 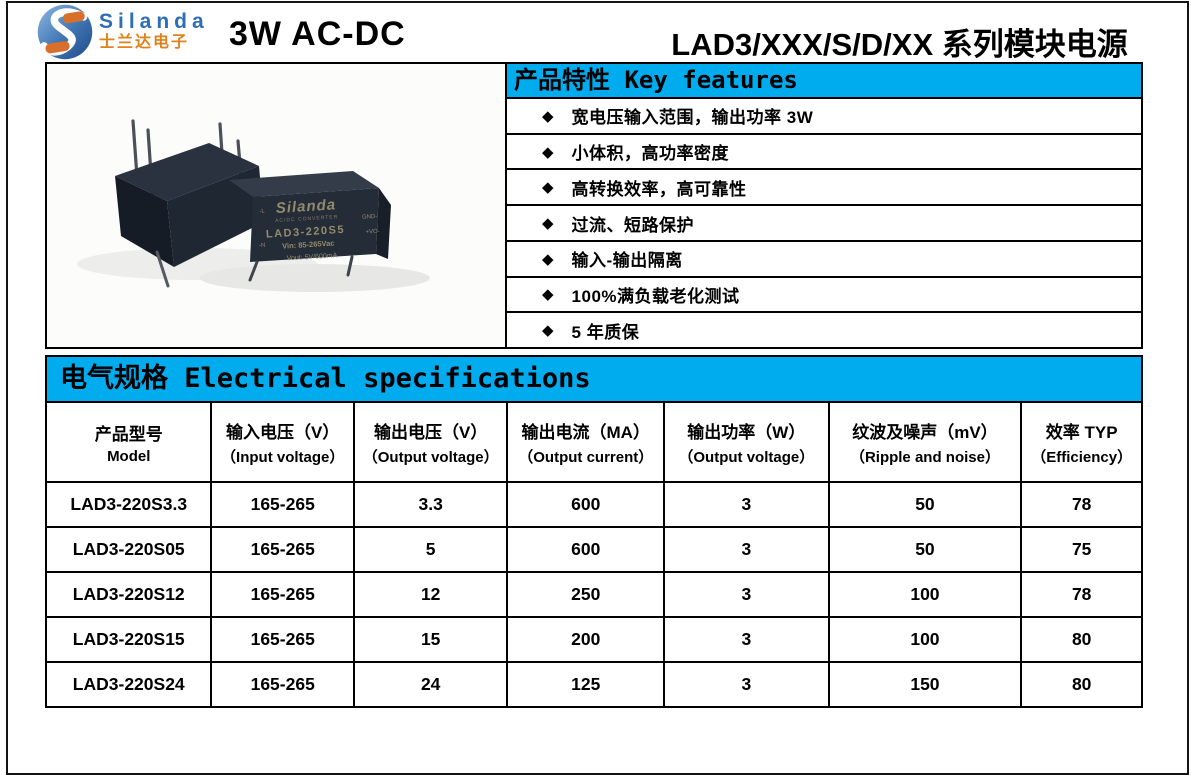 What do you see at coordinates (594, 379) in the screenshot?
I see `electrical-specs-title: 电气规格 Electrical specifications` at bounding box center [594, 379].